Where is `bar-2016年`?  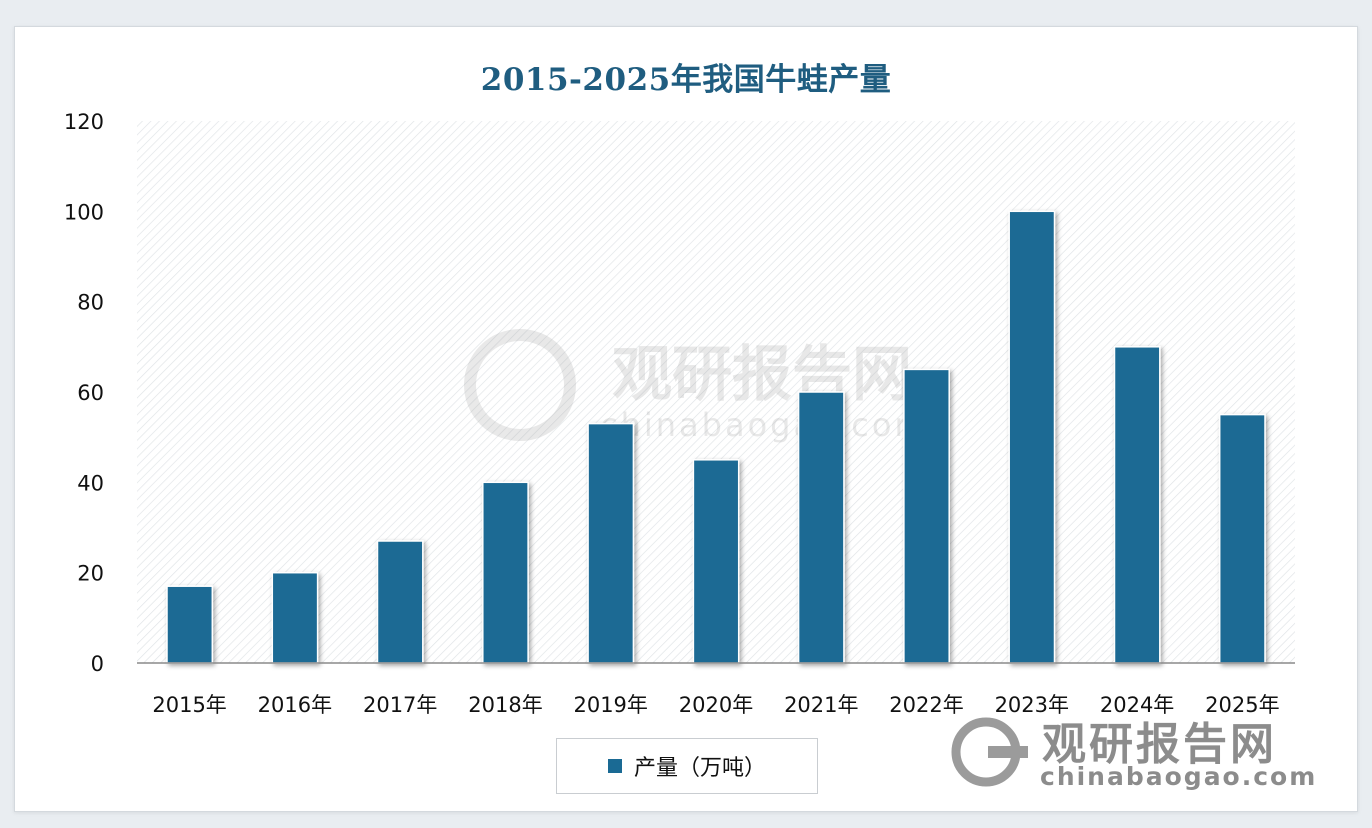 bar-2016年 is located at coordinates (295, 617).